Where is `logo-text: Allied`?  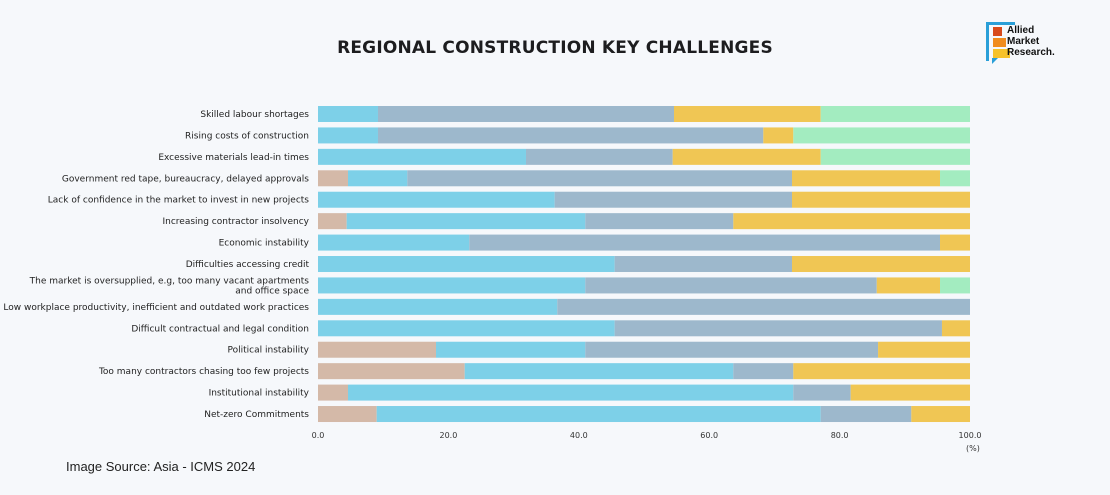 logo-text: Allied is located at coordinates (1021, 30).